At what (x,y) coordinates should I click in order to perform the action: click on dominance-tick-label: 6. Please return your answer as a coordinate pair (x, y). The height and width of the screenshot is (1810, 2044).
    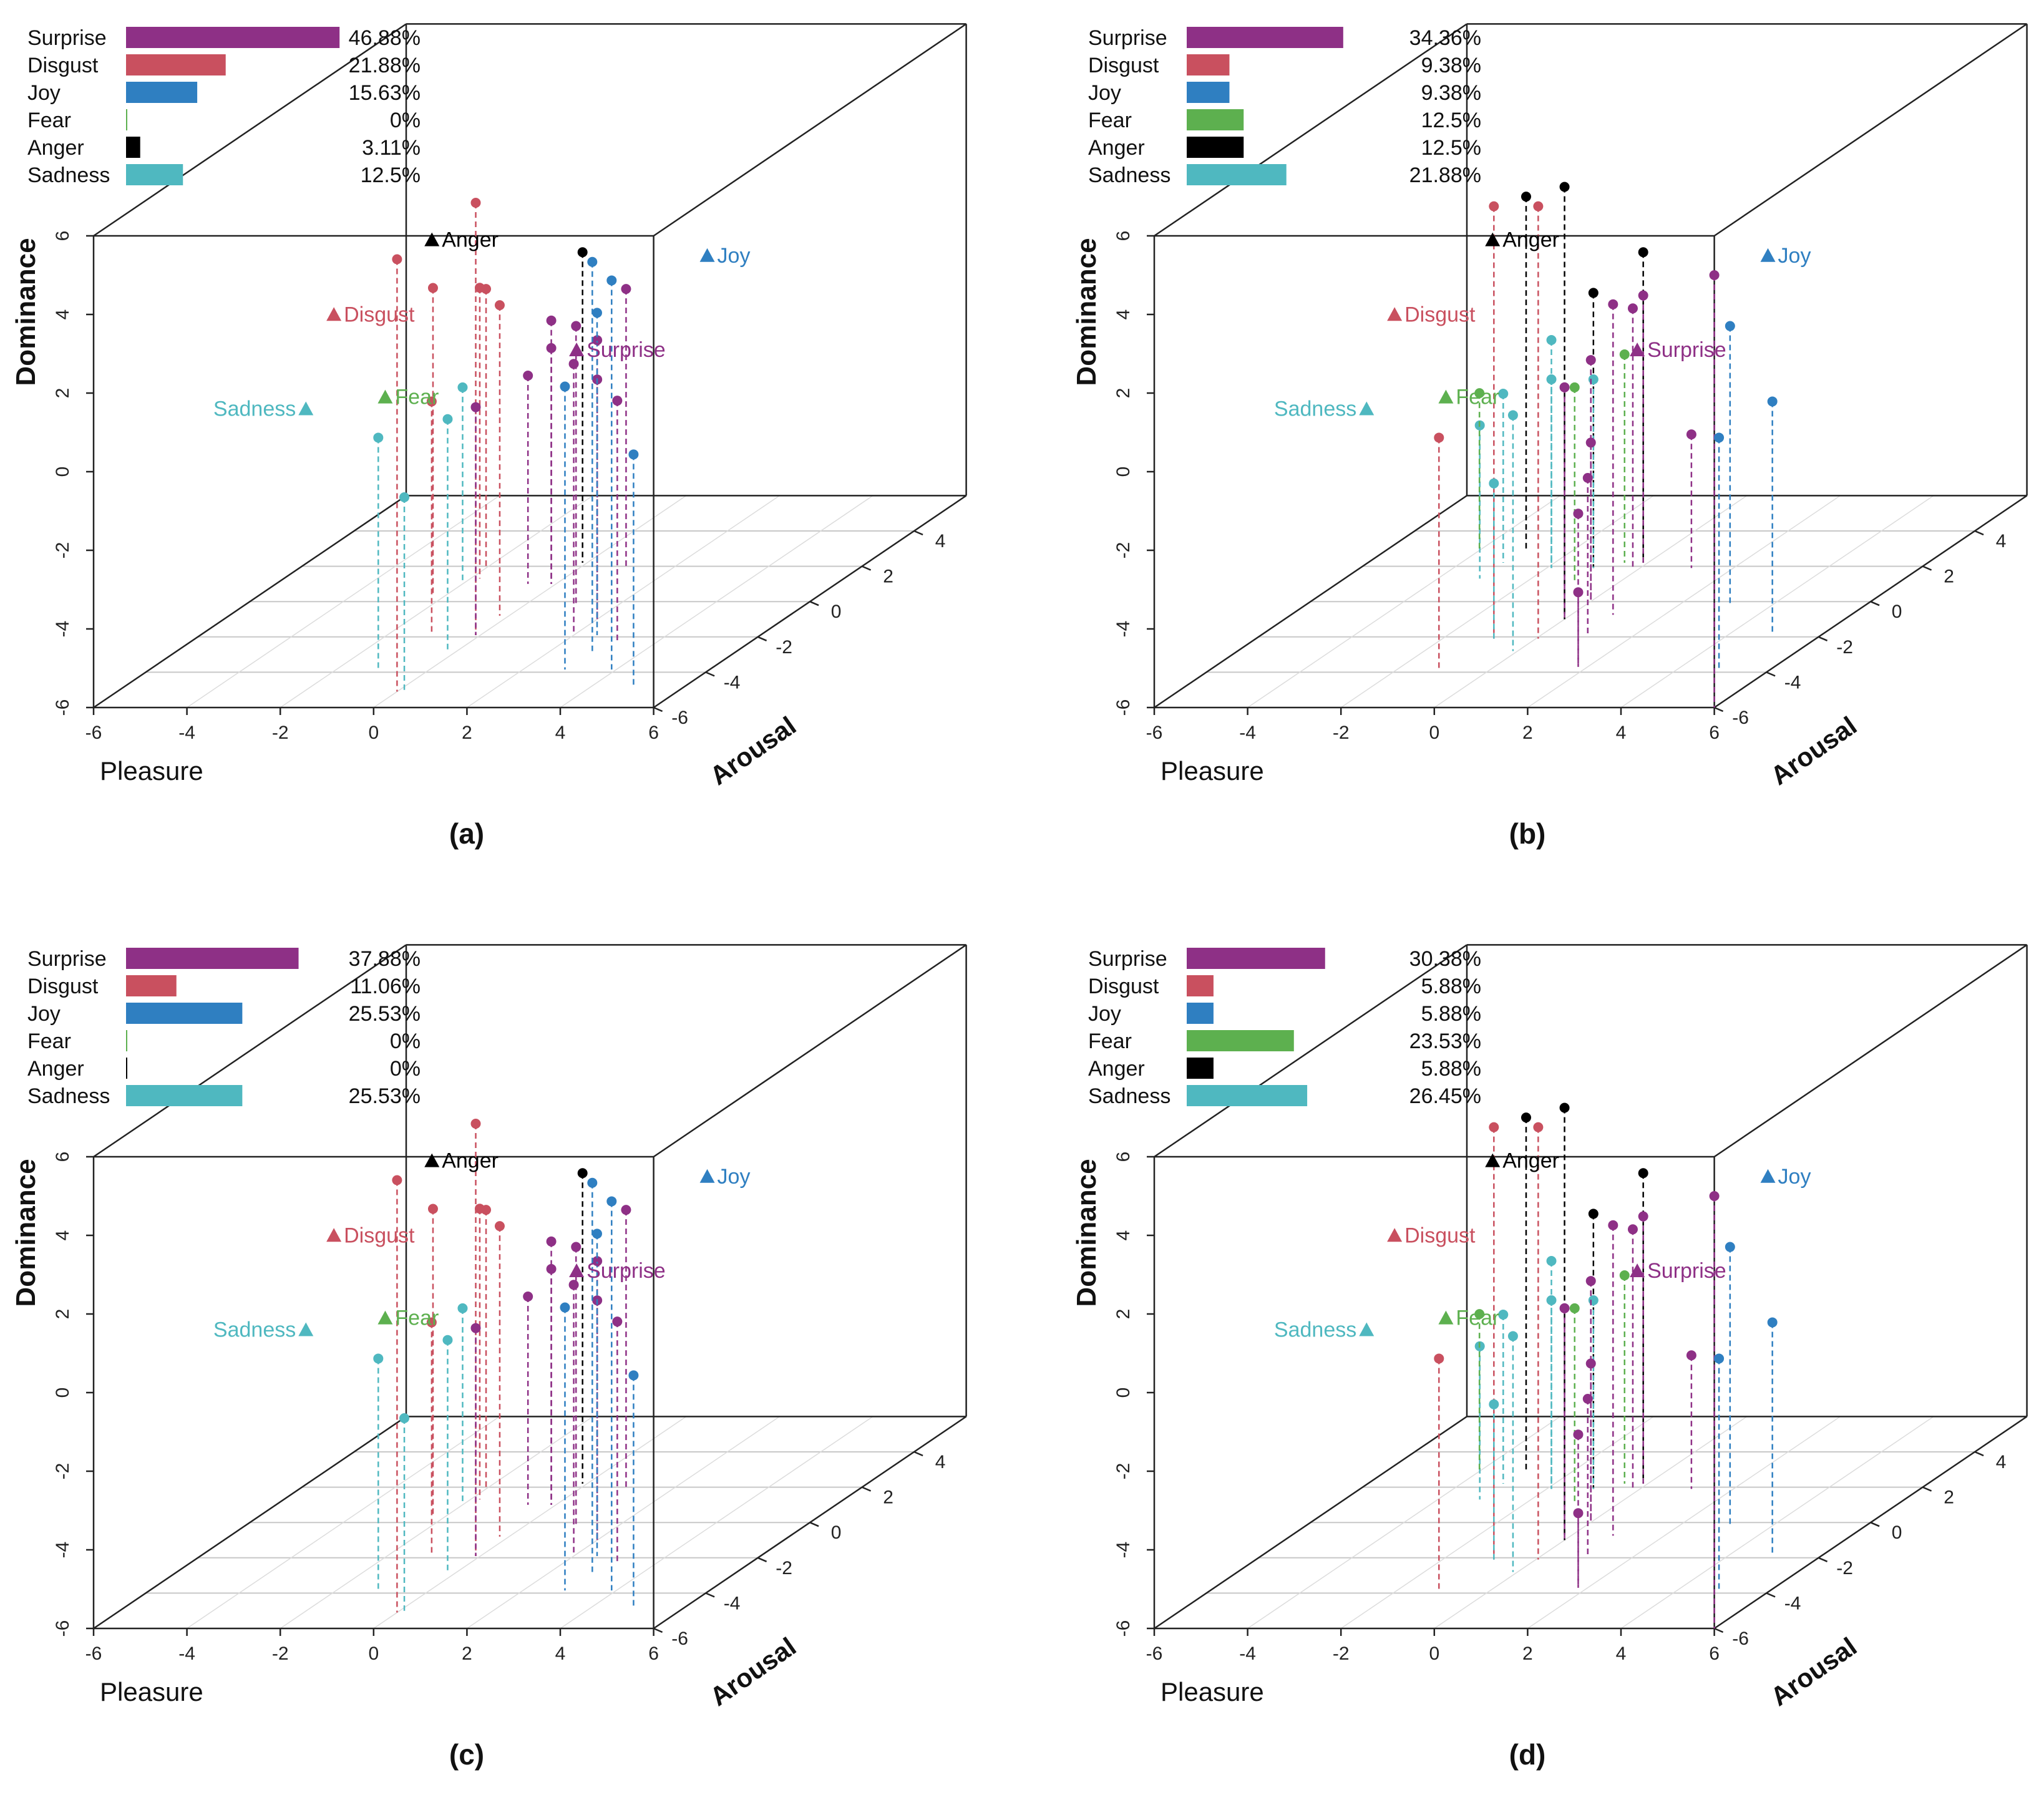
    Looking at the image, I should click on (62, 1157).